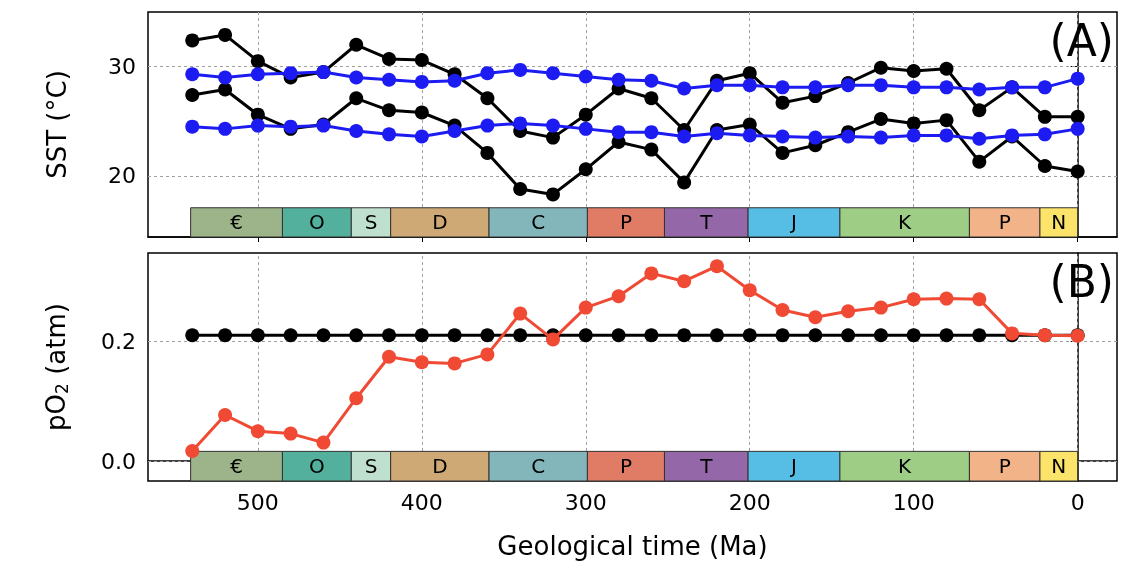 The image size is (1128, 582). Describe the element at coordinates (905, 466) in the screenshot. I see `band-label: K` at that location.